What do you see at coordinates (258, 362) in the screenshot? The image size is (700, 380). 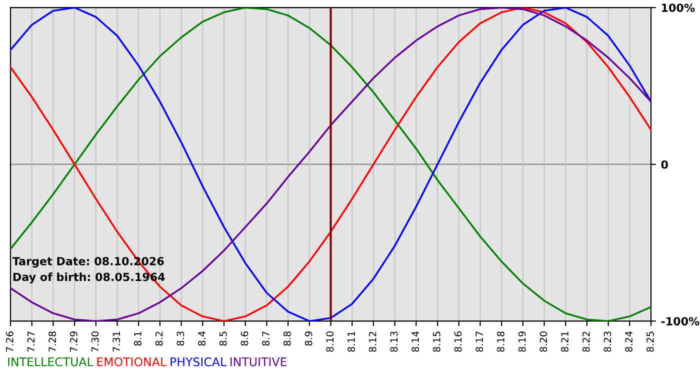 I see `text: INTUITIVE` at bounding box center [258, 362].